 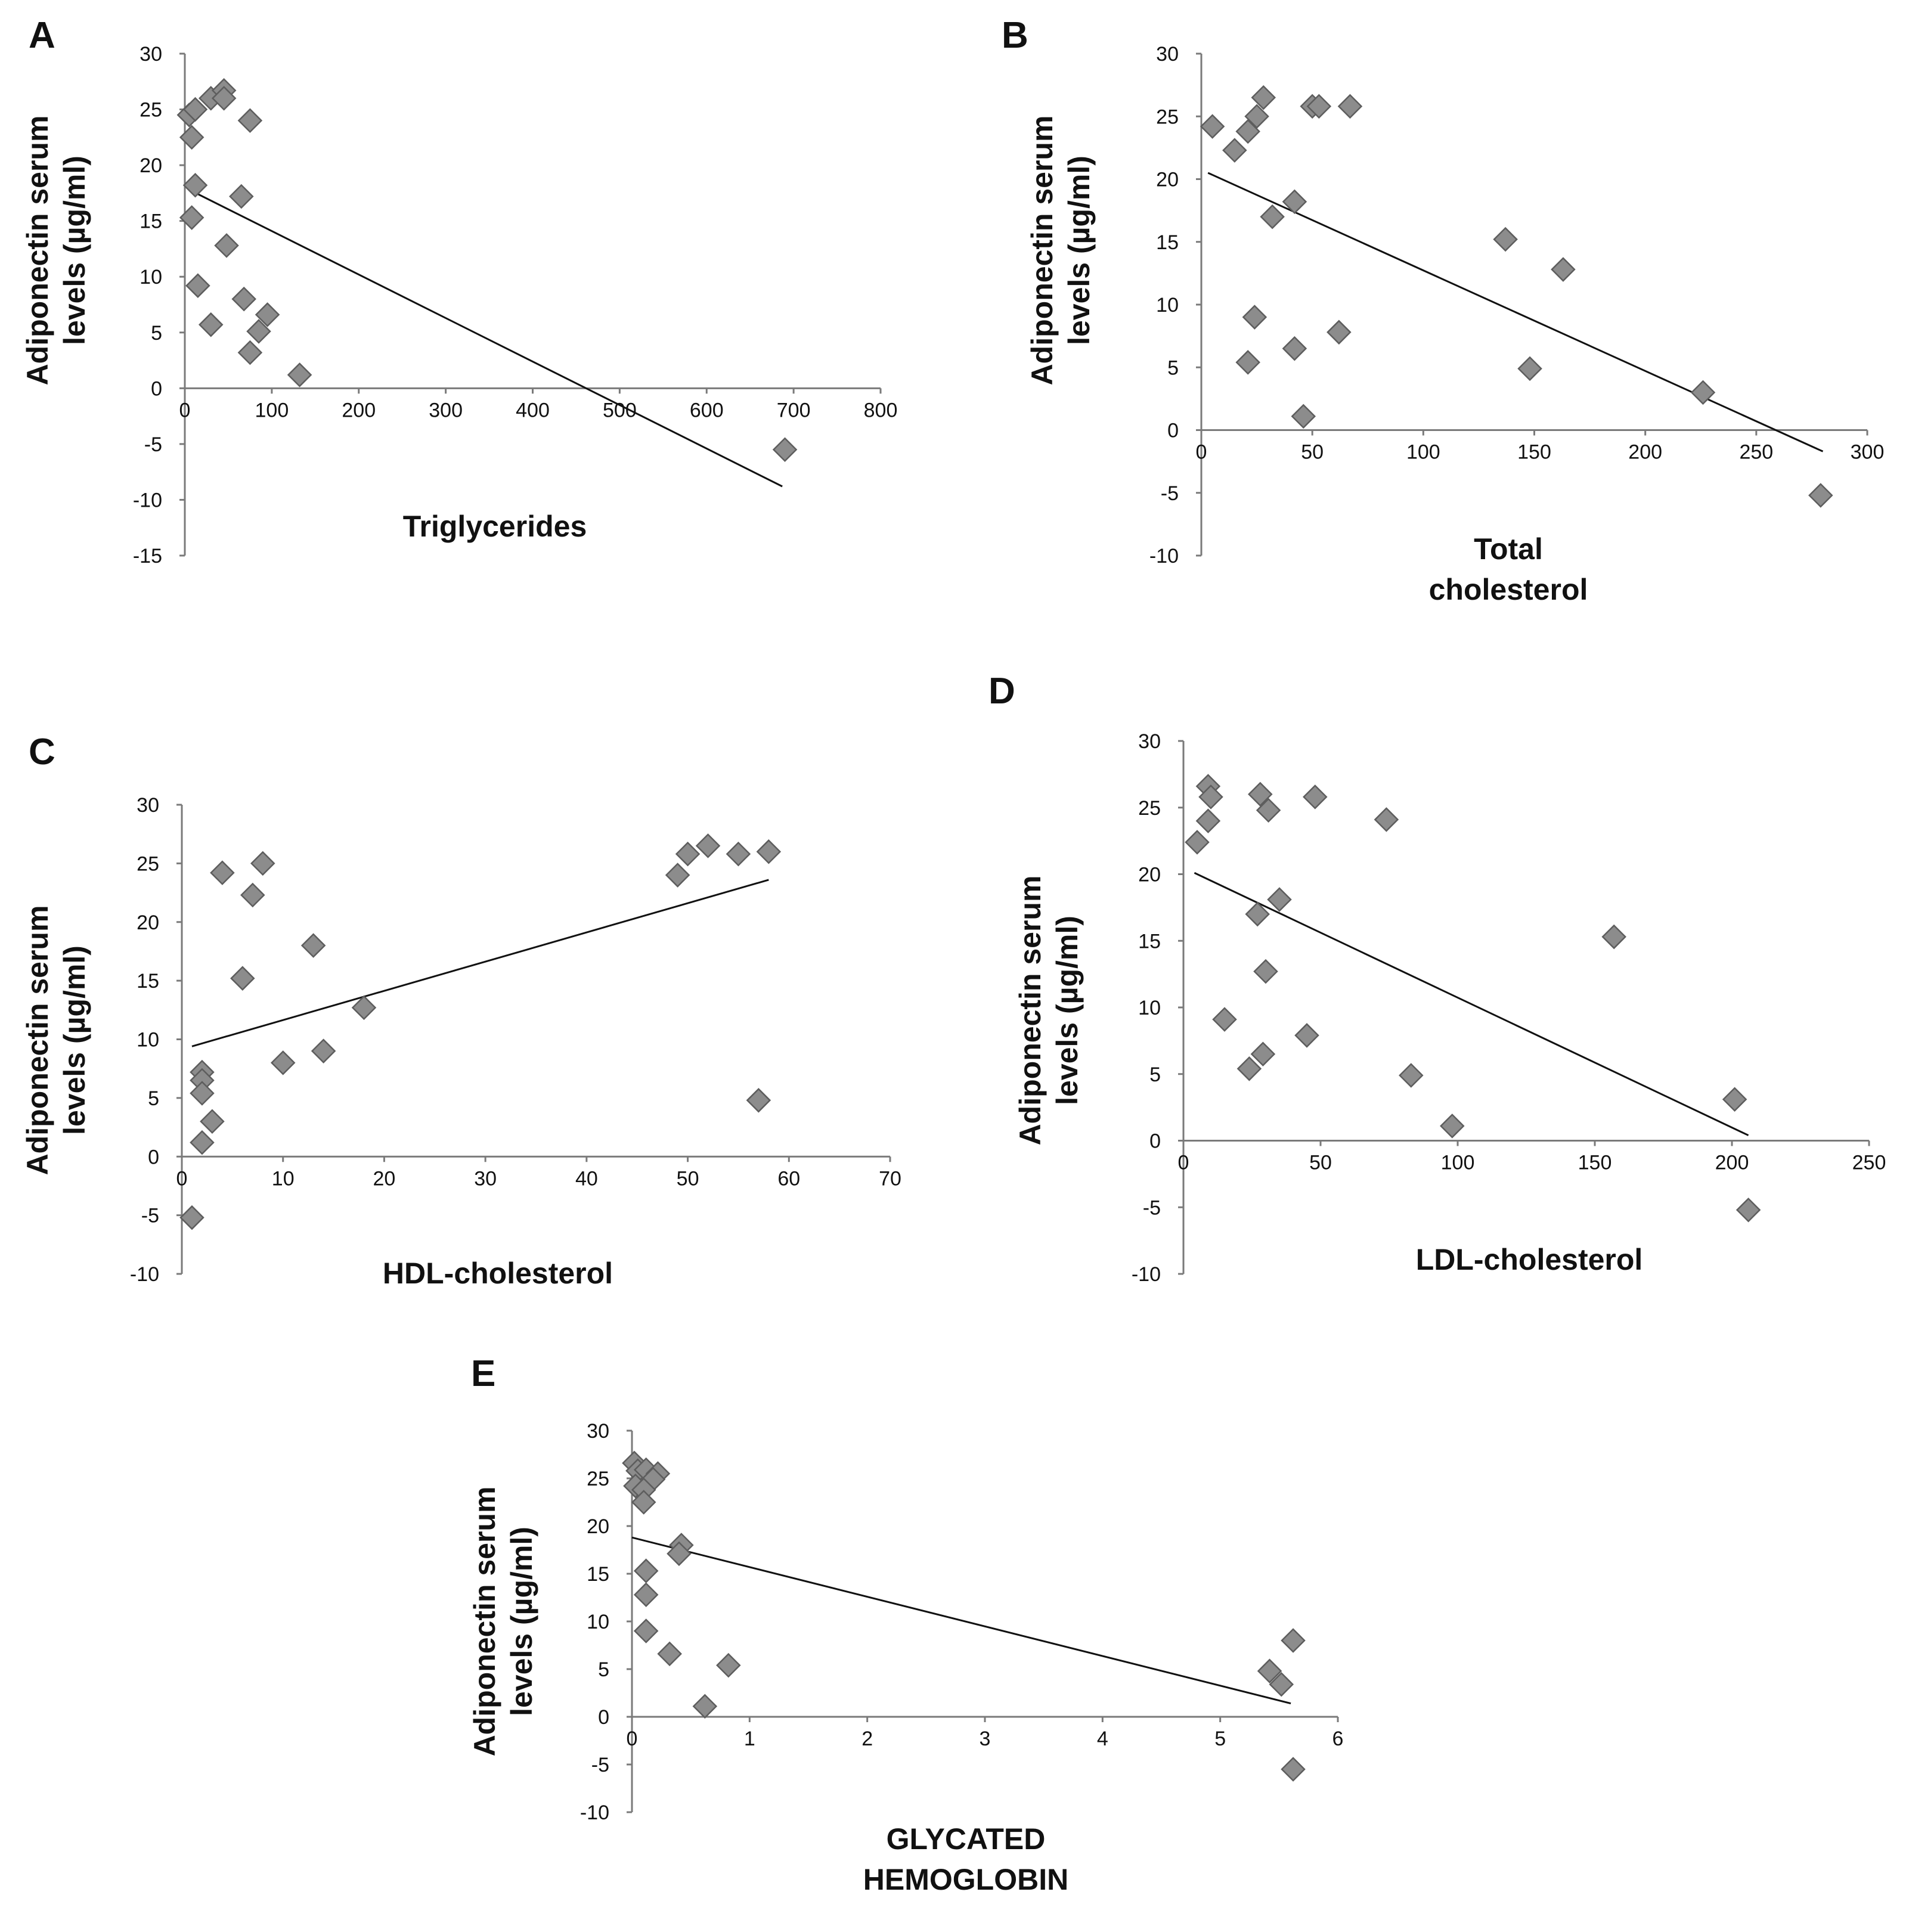 I want to click on x-axis-title-line: HDL-cholesterol, so click(x=498, y=1273).